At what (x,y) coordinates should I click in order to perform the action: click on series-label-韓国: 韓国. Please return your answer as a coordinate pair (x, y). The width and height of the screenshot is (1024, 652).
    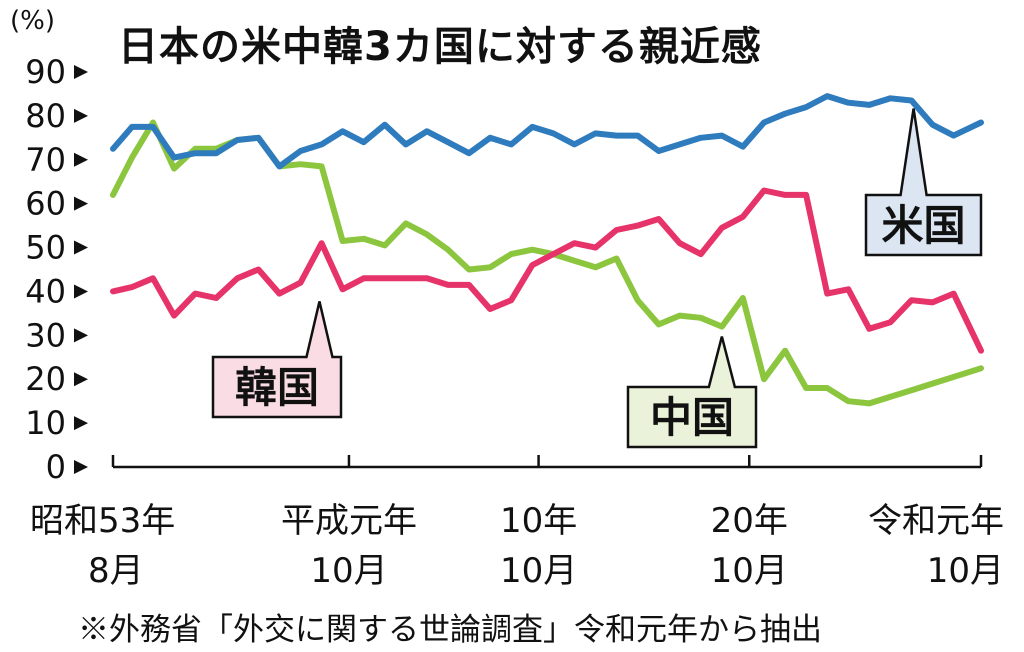
    Looking at the image, I should click on (277, 360).